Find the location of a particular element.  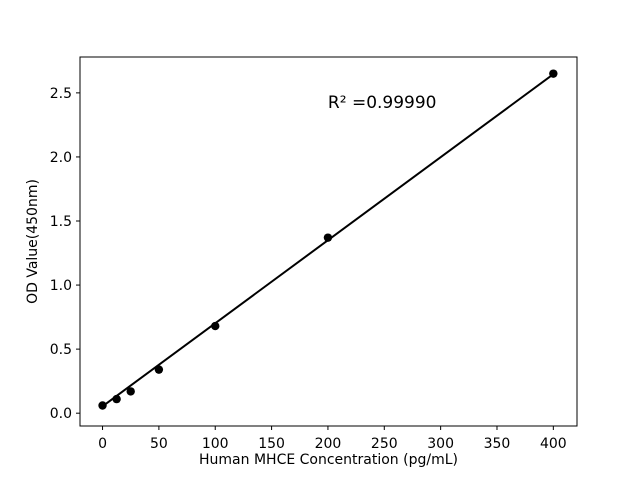

annotation-layer: R² =0.99990 is located at coordinates (382, 103).